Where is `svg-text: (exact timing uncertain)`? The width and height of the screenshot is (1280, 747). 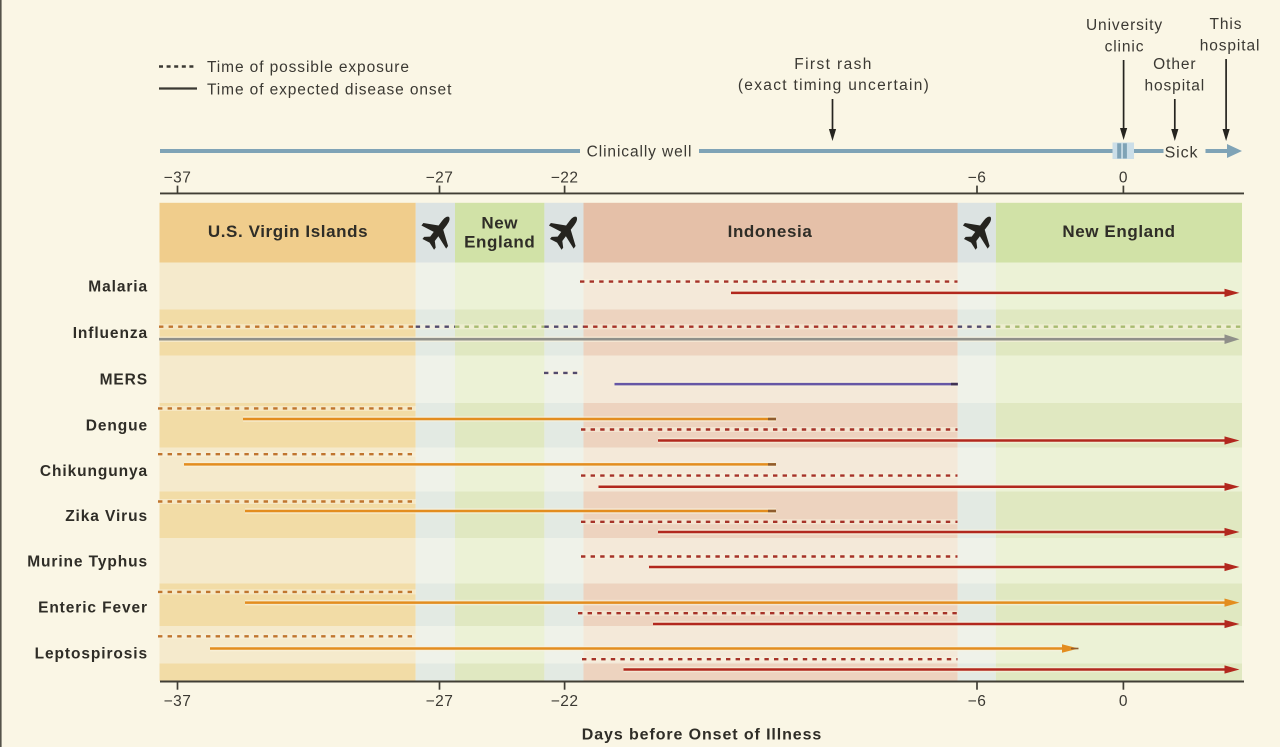
svg-text: (exact timing uncertain) is located at coordinates (834, 85).